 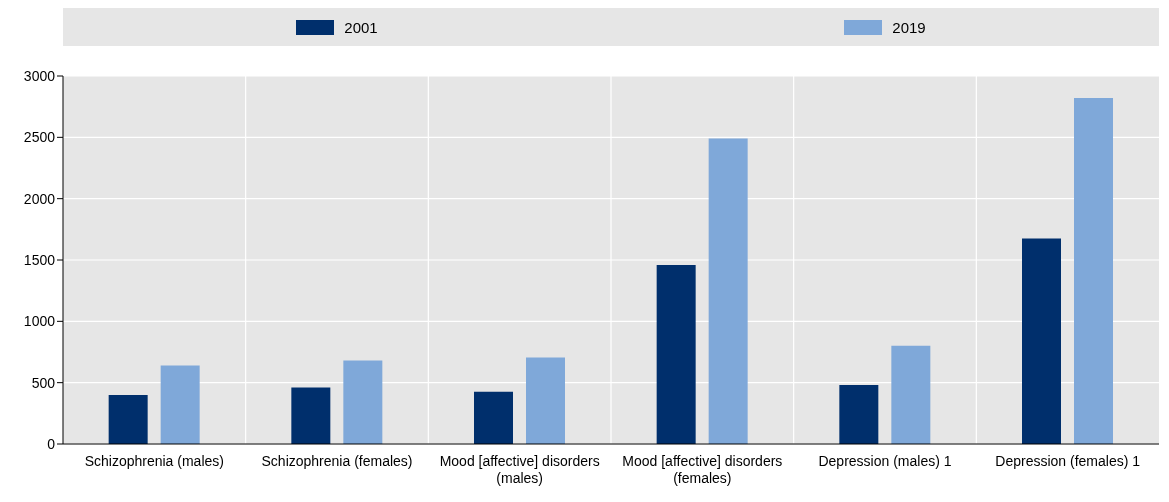 What do you see at coordinates (360, 27) in the screenshot?
I see `legend-label: 2001` at bounding box center [360, 27].